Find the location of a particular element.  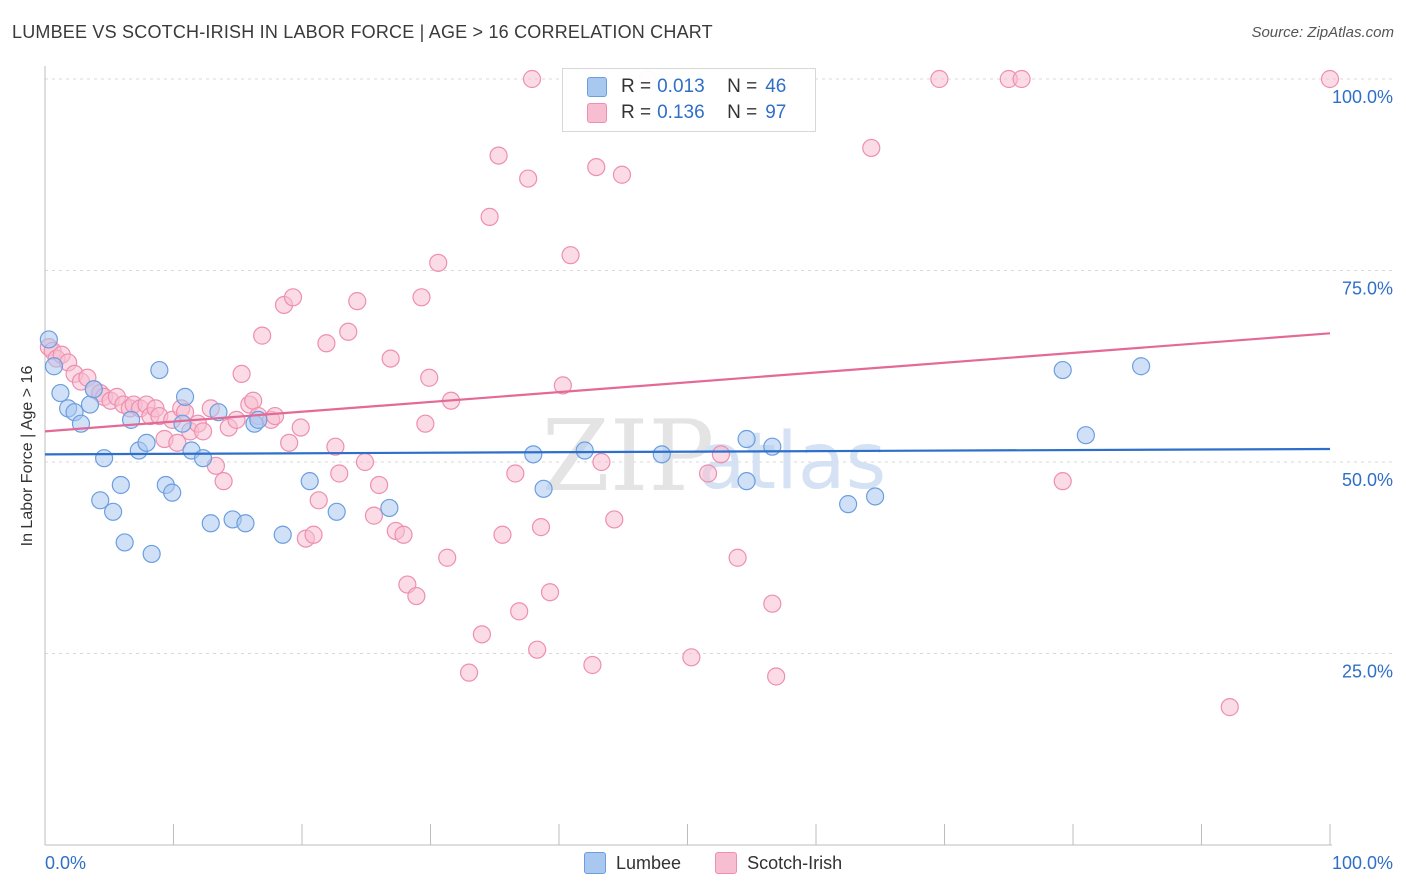

n-label: N = is located at coordinates (742, 86).